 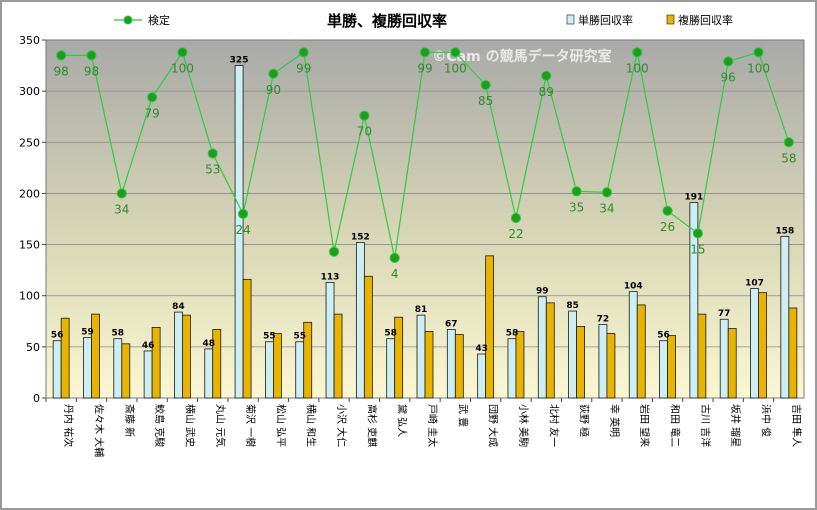 I want to click on bar-value-label: 48, so click(x=208, y=344).